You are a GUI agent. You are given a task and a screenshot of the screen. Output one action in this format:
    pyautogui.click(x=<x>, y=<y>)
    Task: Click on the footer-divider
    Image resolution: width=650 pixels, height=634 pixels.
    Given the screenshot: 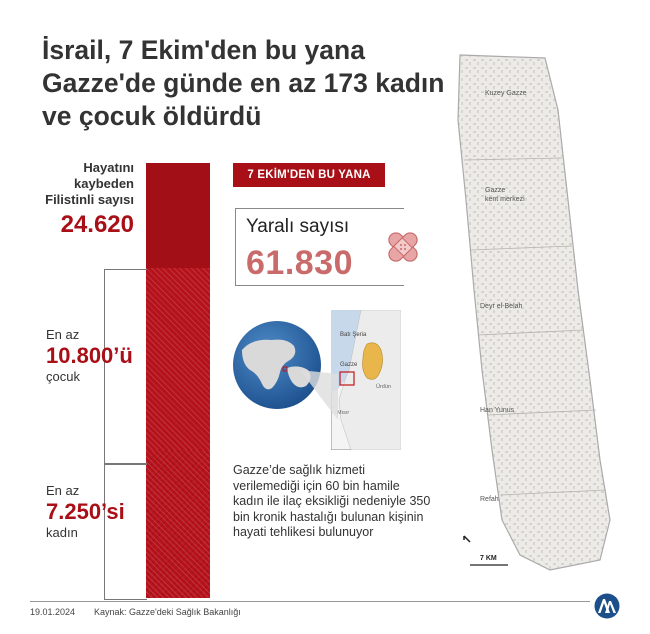 What is the action you would take?
    pyautogui.click(x=310, y=601)
    